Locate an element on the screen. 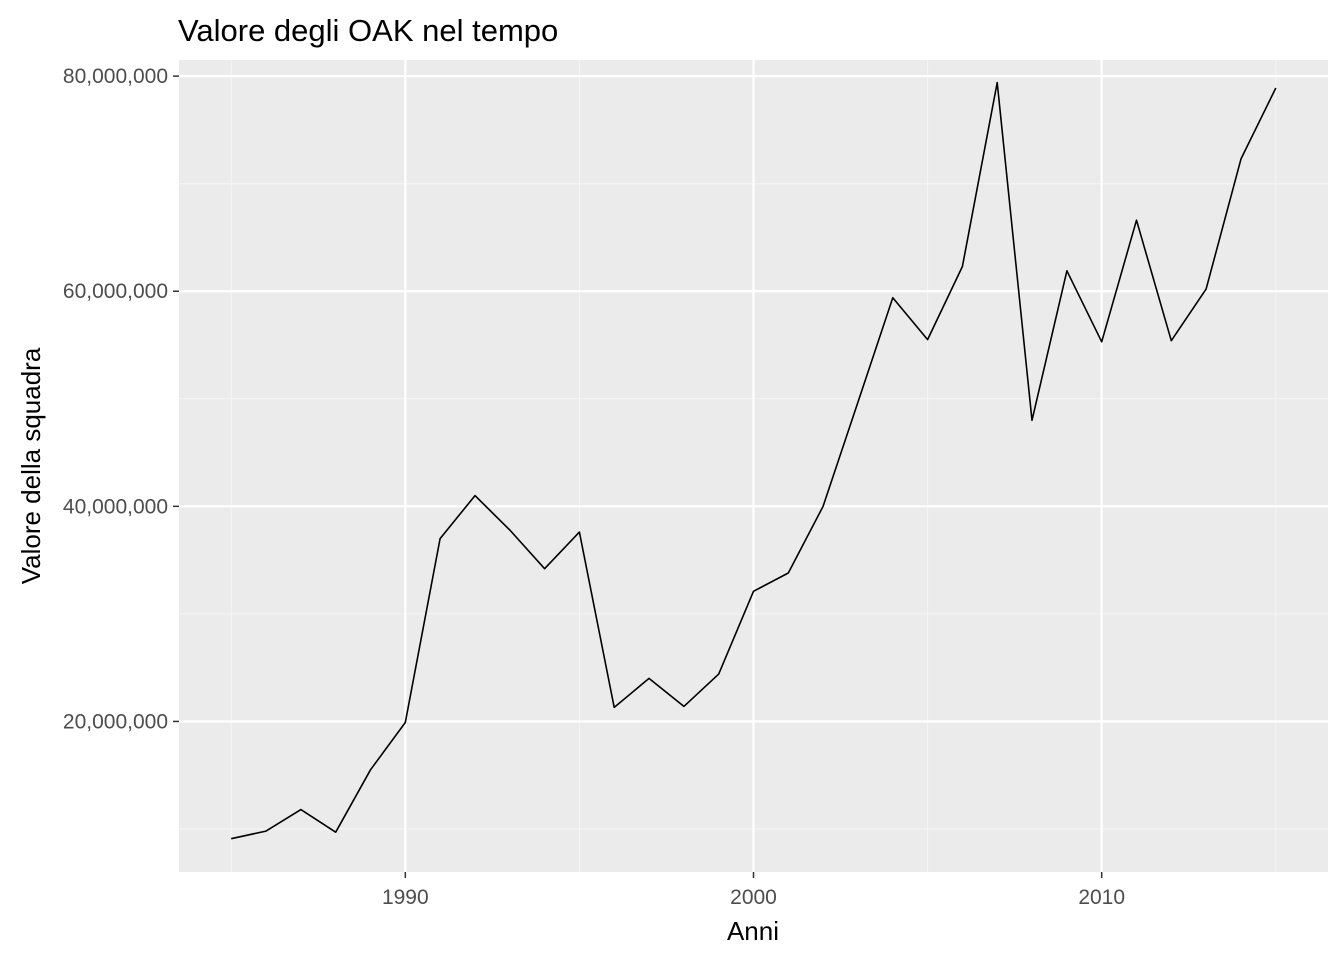 The width and height of the screenshot is (1344, 960). chart-title: Valore degli OAK nel tempo is located at coordinates (368, 30).